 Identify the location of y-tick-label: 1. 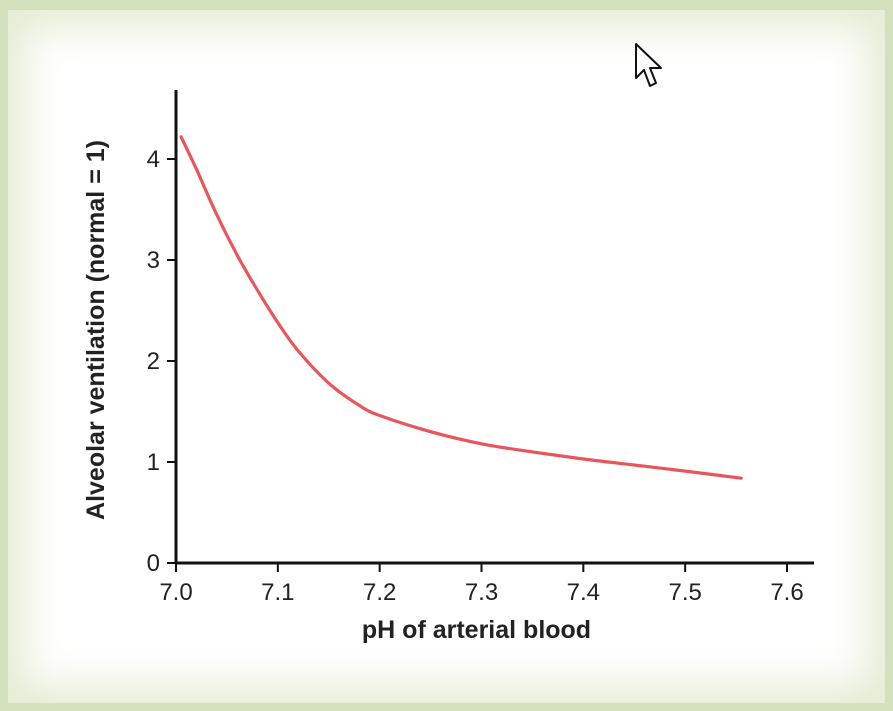
(153, 462).